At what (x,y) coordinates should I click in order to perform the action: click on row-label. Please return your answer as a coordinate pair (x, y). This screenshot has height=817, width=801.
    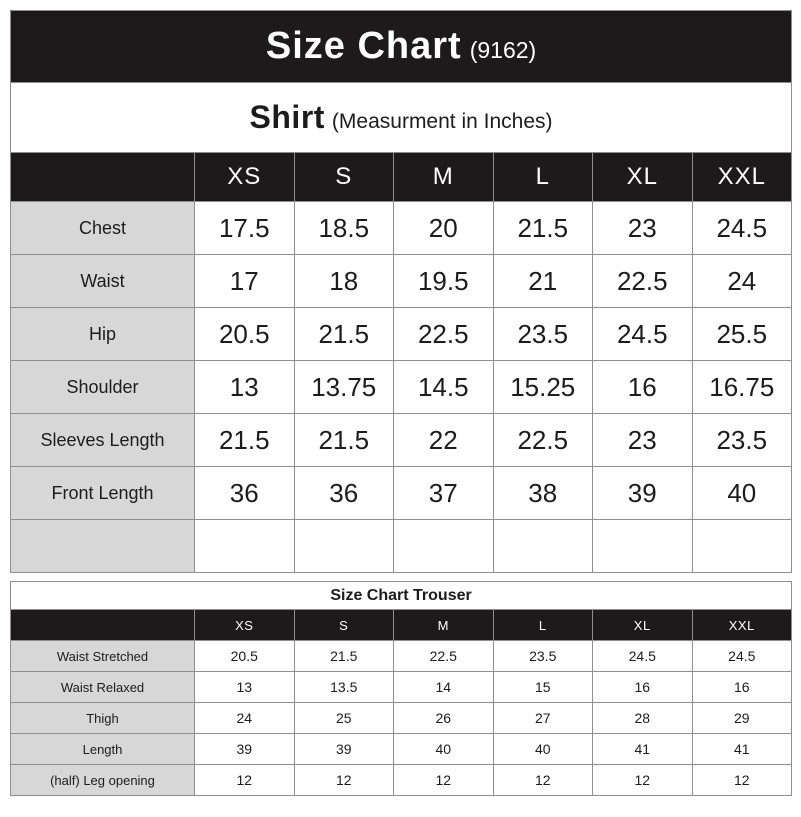
    Looking at the image, I should click on (102, 546).